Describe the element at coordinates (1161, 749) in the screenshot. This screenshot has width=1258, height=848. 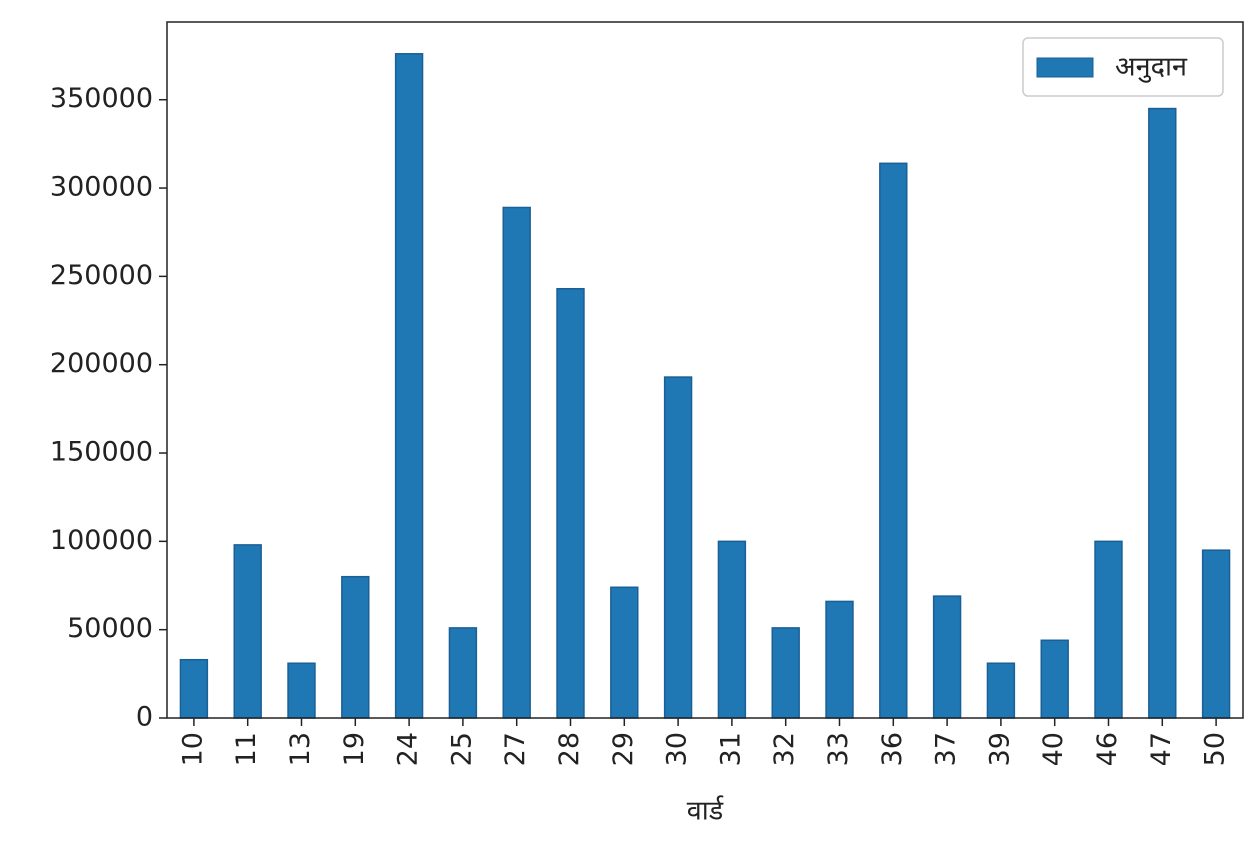
I see `x-tick-label: 47` at that location.